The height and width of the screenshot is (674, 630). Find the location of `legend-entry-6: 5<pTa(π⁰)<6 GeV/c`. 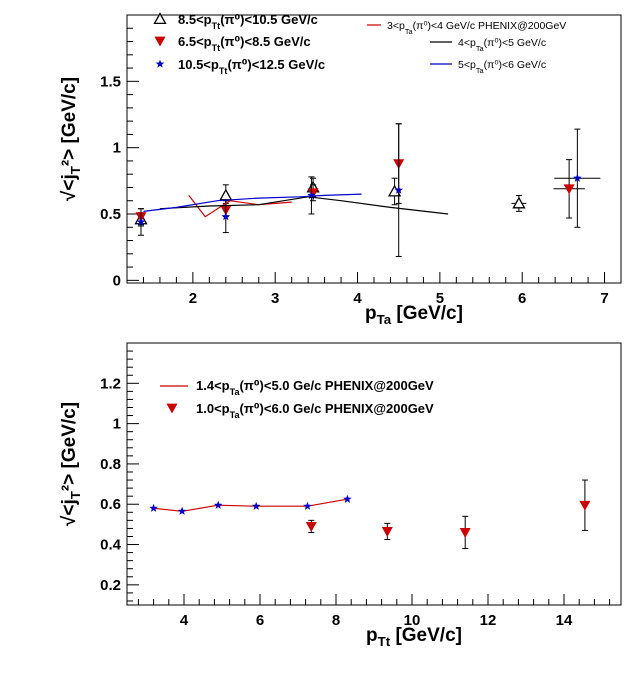

legend-entry-6: 5<pTa(π⁰)<6 GeV/c is located at coordinates (488, 67).